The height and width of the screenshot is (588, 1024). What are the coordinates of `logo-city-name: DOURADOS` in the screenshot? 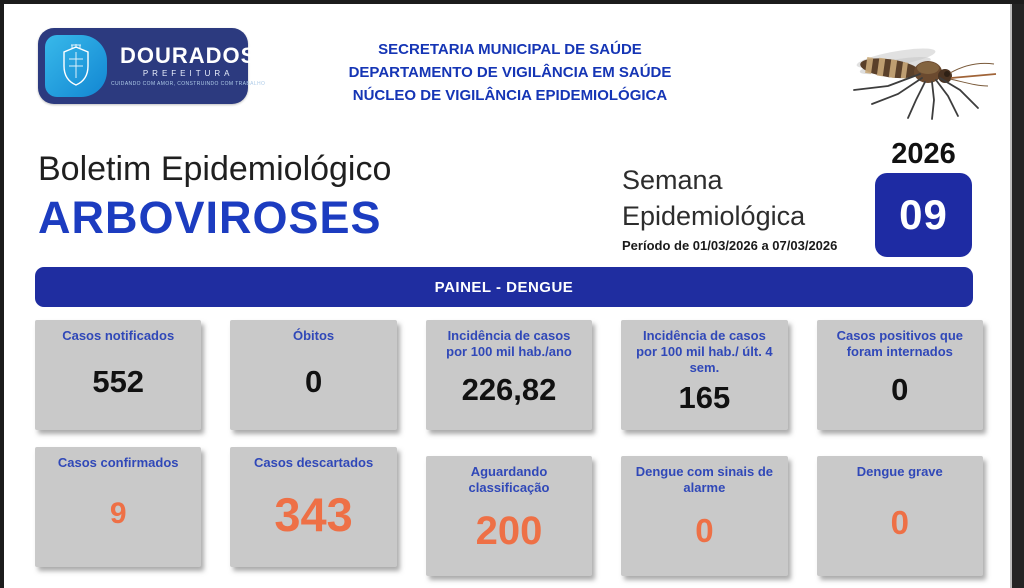 It's located at (188, 55).